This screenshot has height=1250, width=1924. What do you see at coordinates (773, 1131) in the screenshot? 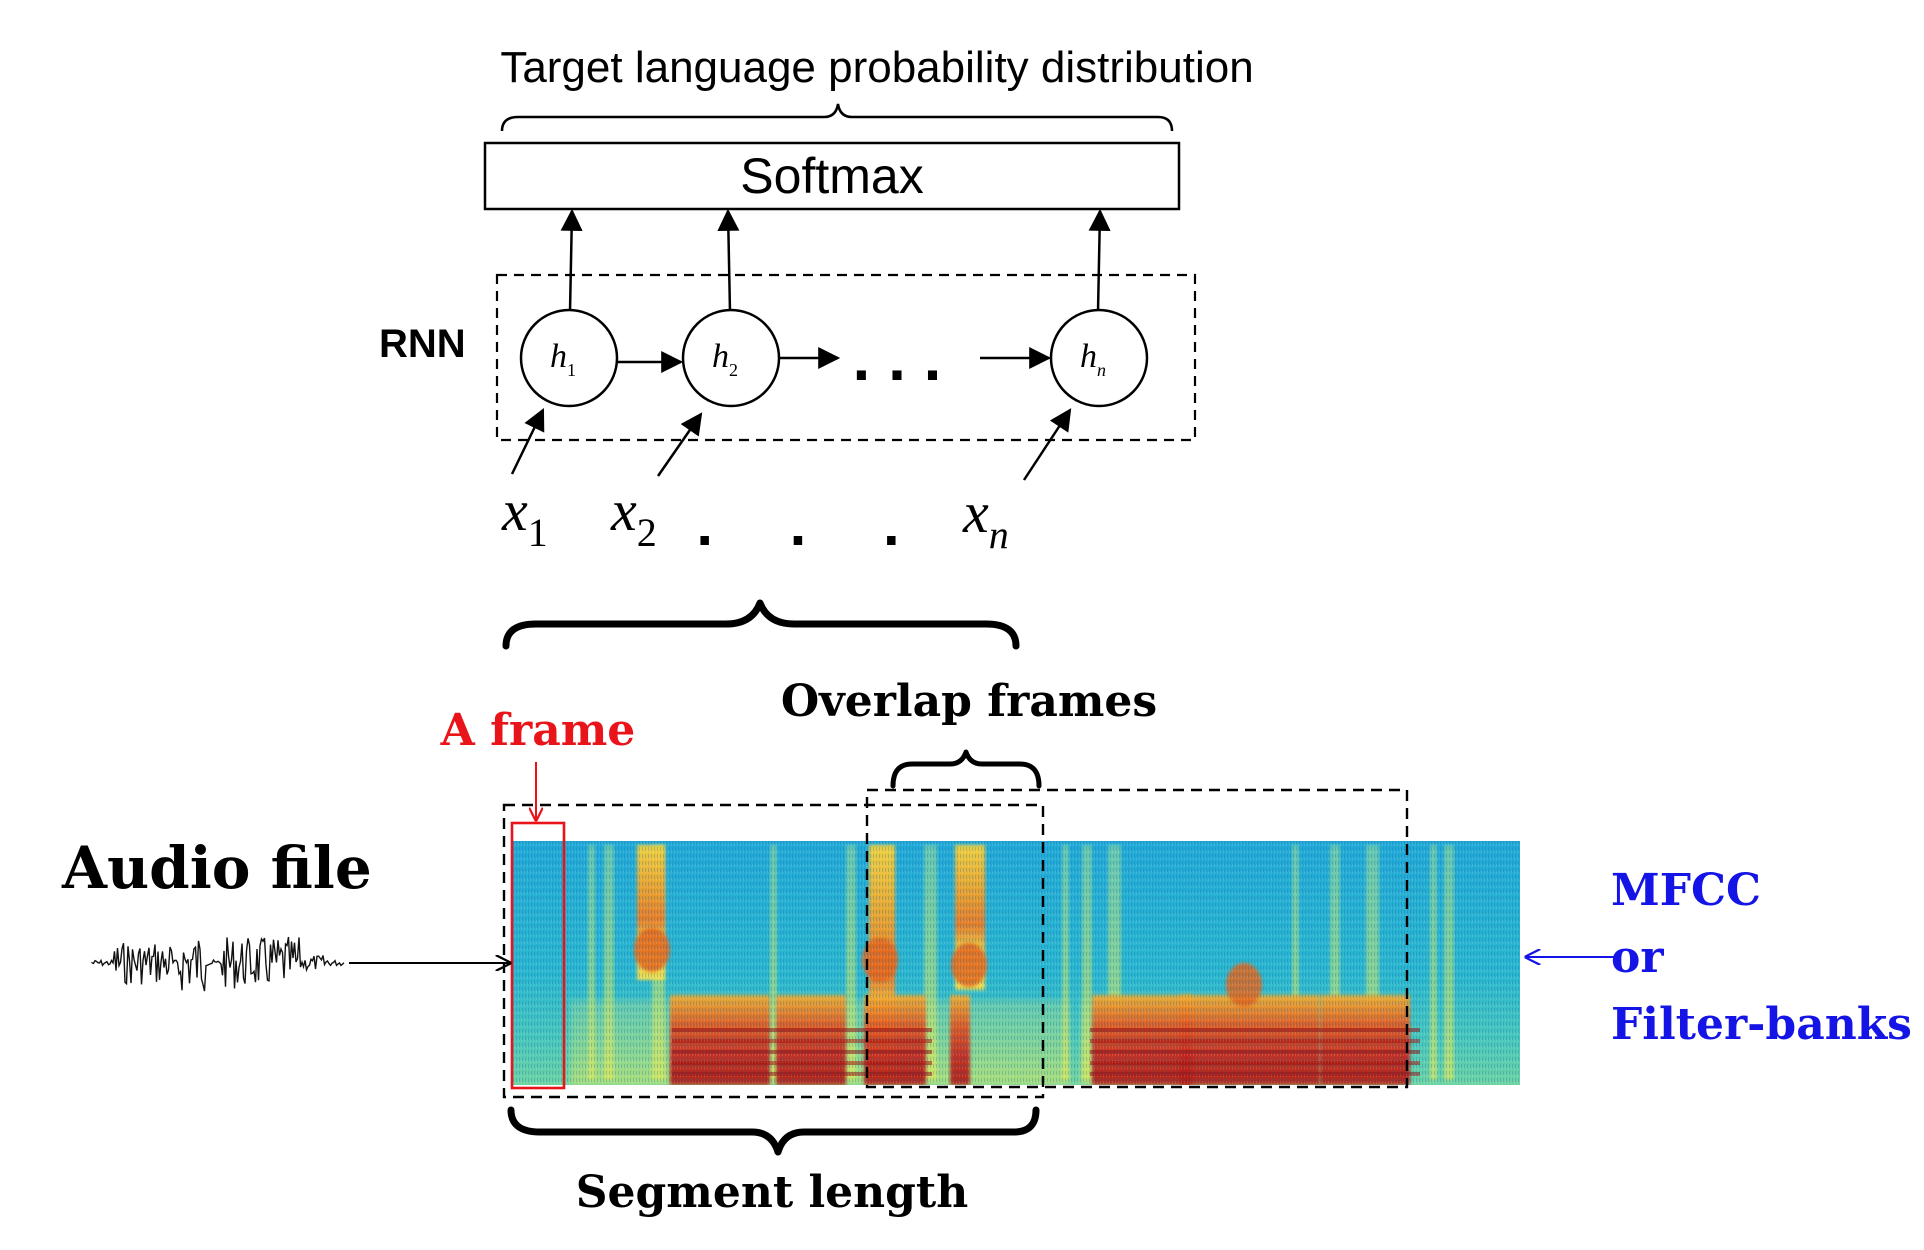
I see `segment-length-brace` at bounding box center [773, 1131].